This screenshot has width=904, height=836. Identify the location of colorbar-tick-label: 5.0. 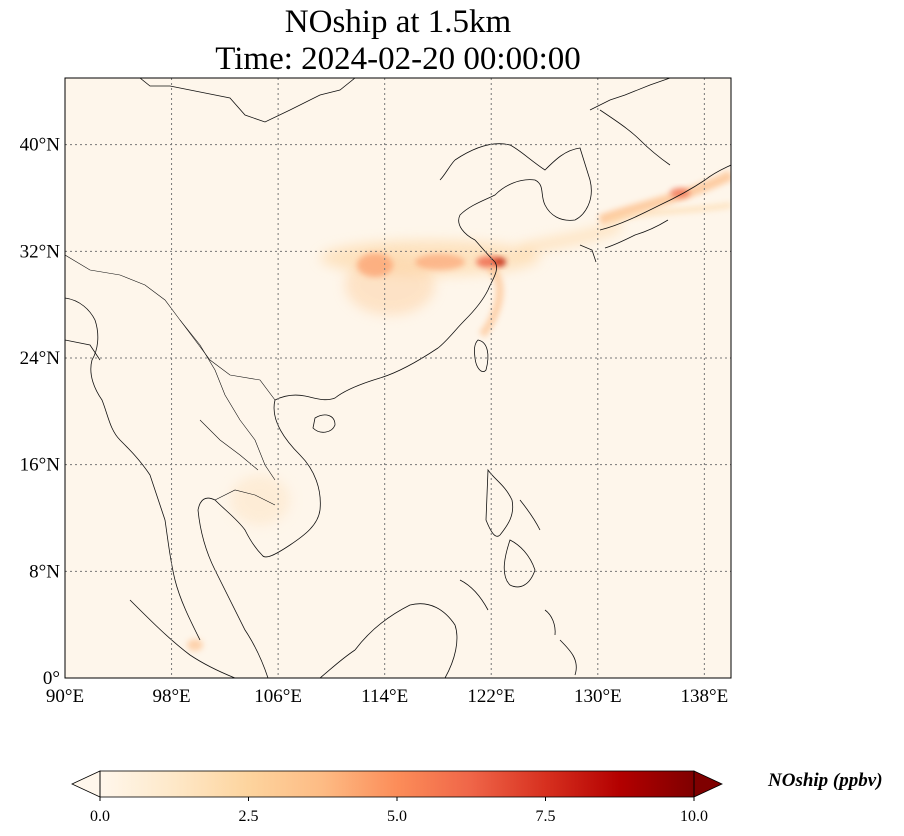
(397, 816).